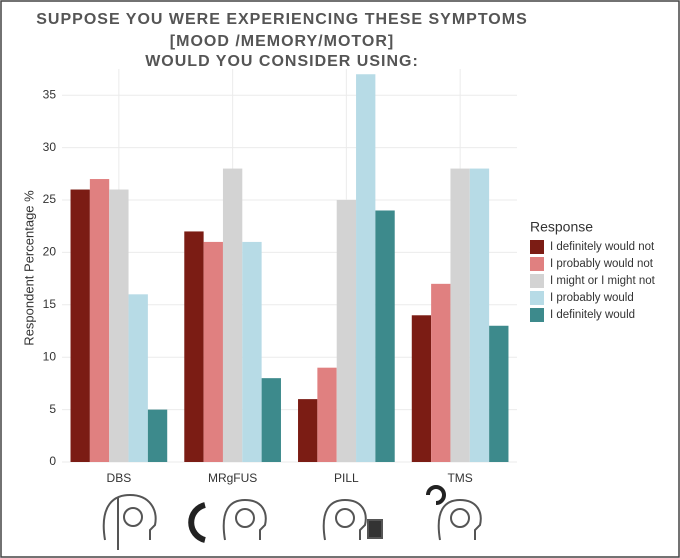  I want to click on y-axis-label: Respondent Percentage %, so click(28, 268).